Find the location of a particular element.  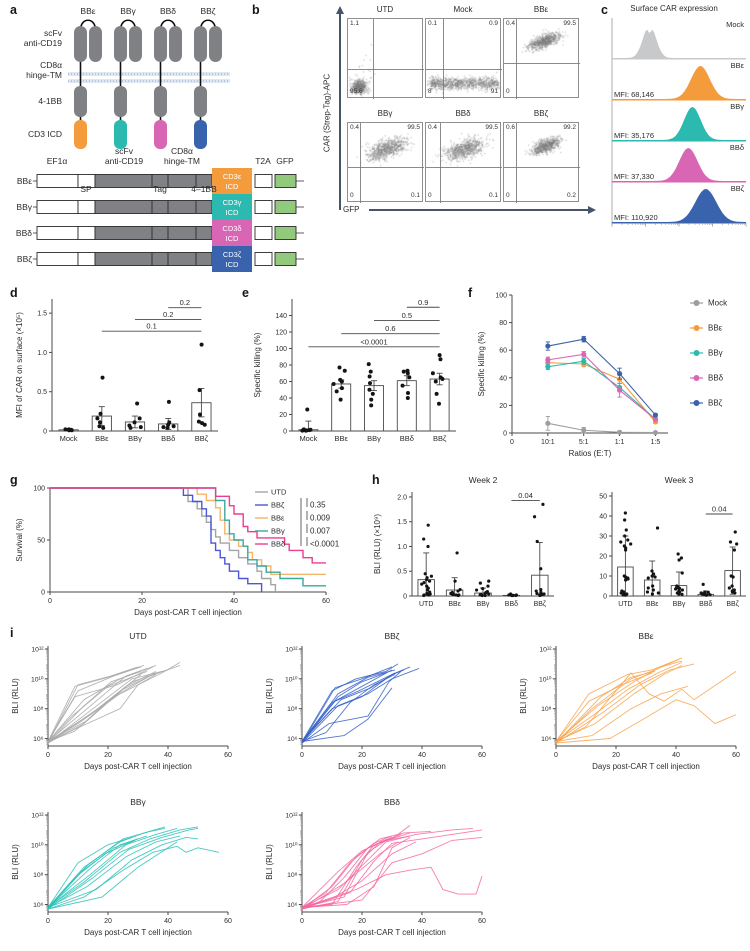

svg-text: 140 is located at coordinates (281, 316).